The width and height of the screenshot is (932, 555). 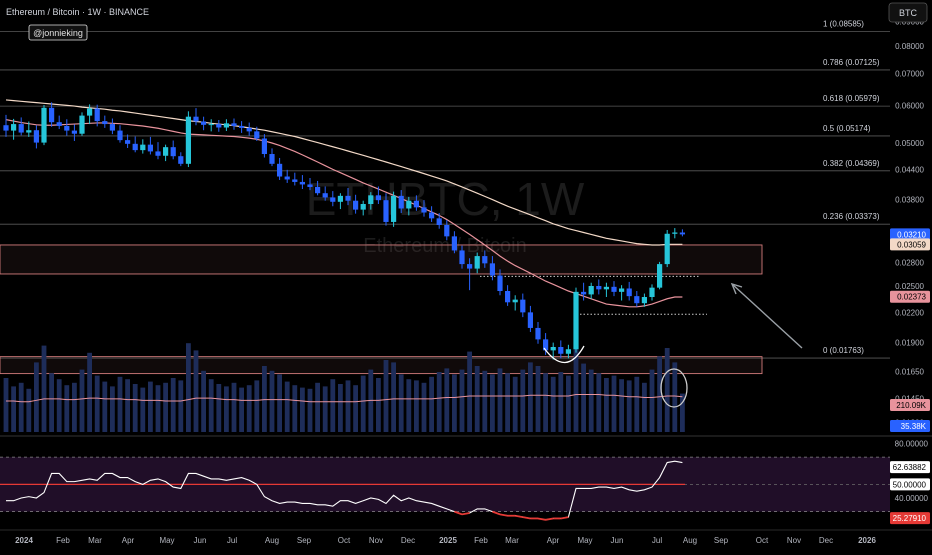 I want to click on time-tick-label: 2024, so click(x=24, y=540).